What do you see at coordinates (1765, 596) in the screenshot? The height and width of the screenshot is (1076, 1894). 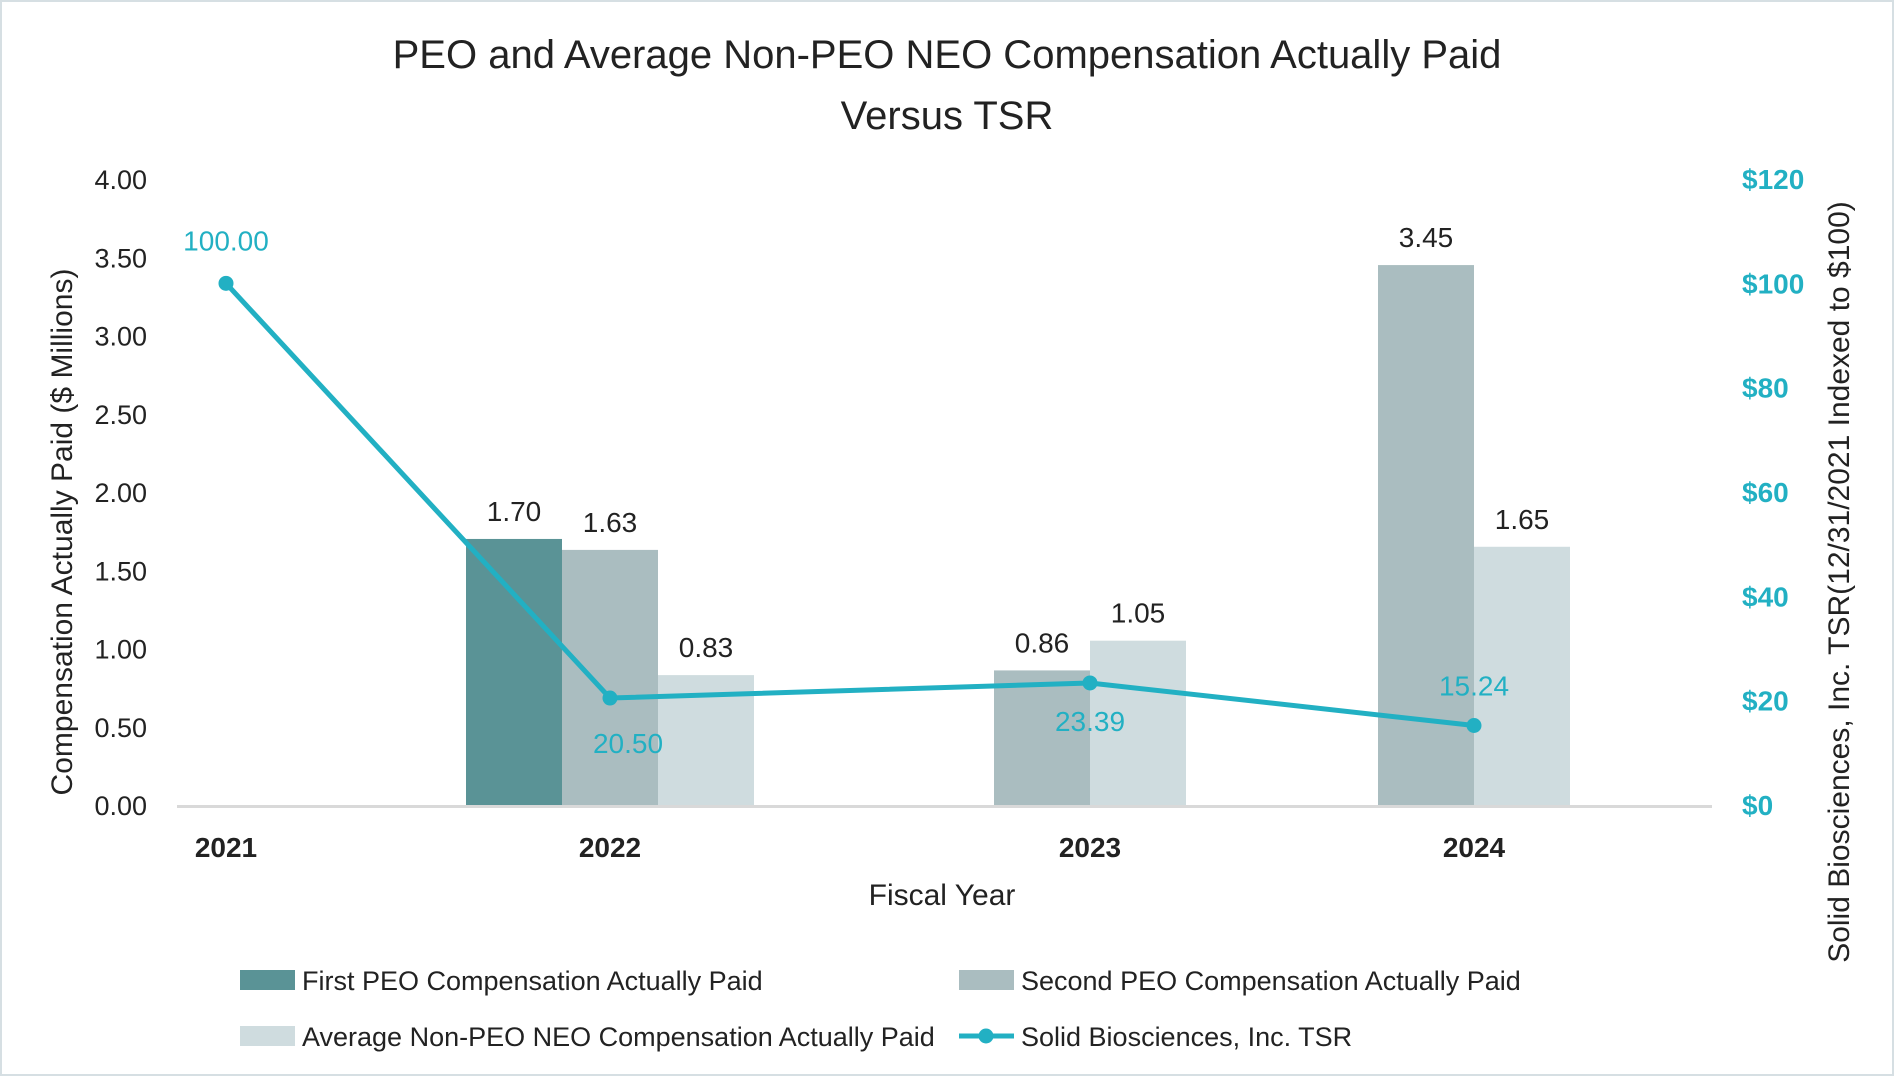 I see `y2-tick-label: $40` at bounding box center [1765, 596].